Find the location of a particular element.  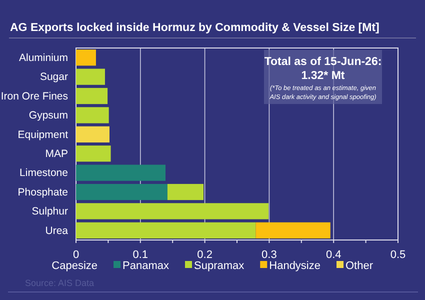

y-tick-label: Gypsum is located at coordinates (48, 116).